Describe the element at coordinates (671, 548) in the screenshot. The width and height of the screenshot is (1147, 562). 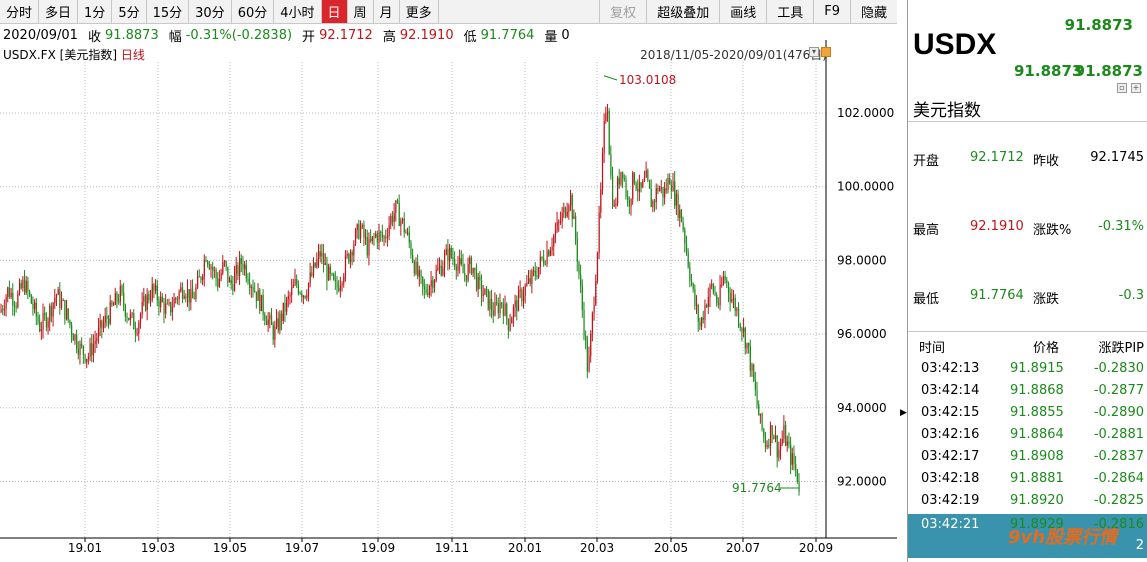
I see `x-tick-label: 20.05` at that location.